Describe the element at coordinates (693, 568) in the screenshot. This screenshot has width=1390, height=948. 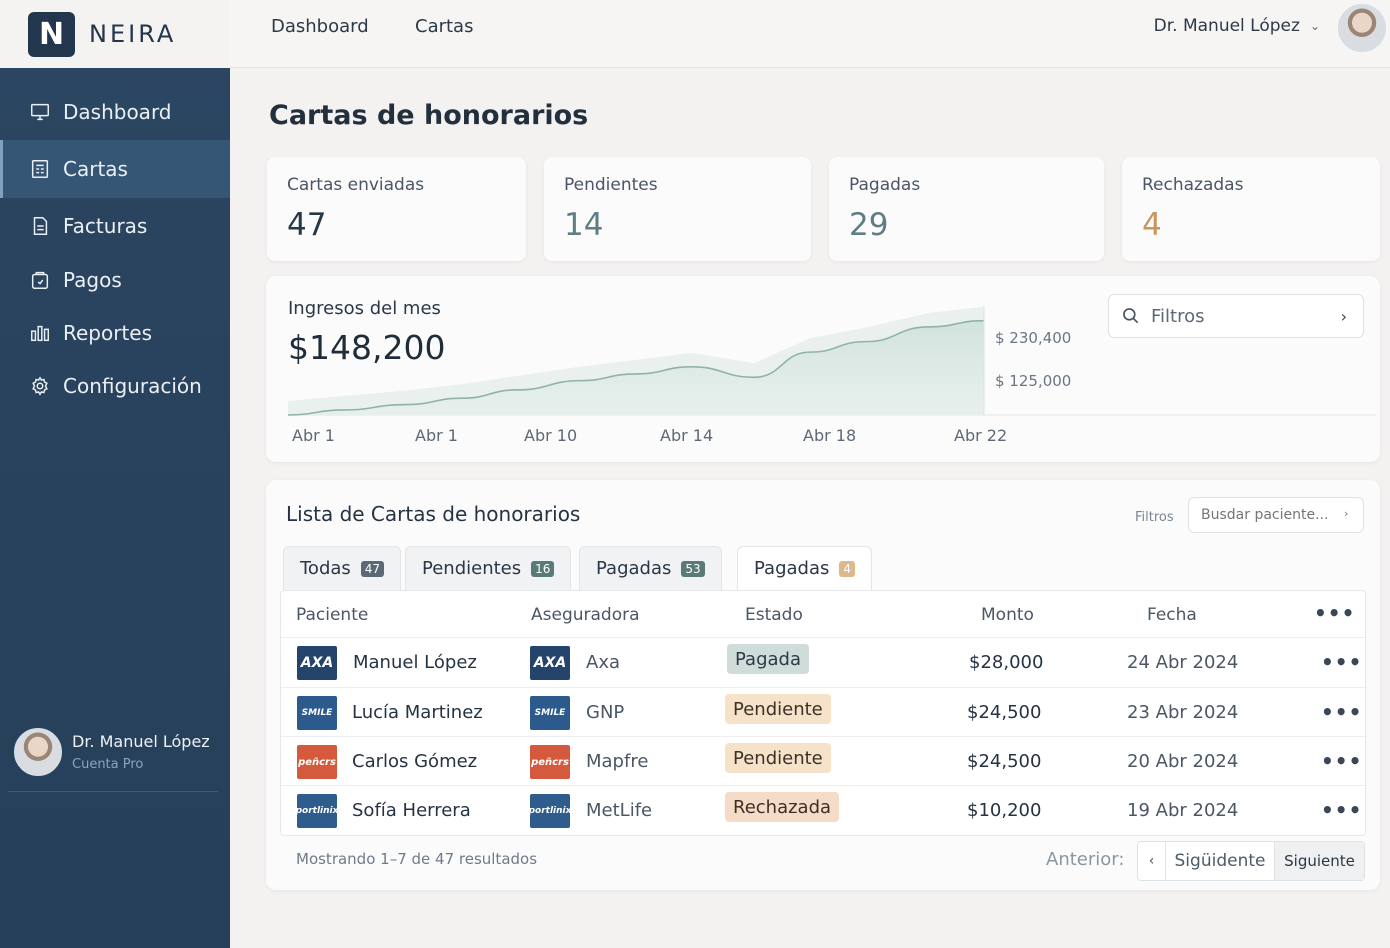
I see `tab-count-badge: 53` at that location.